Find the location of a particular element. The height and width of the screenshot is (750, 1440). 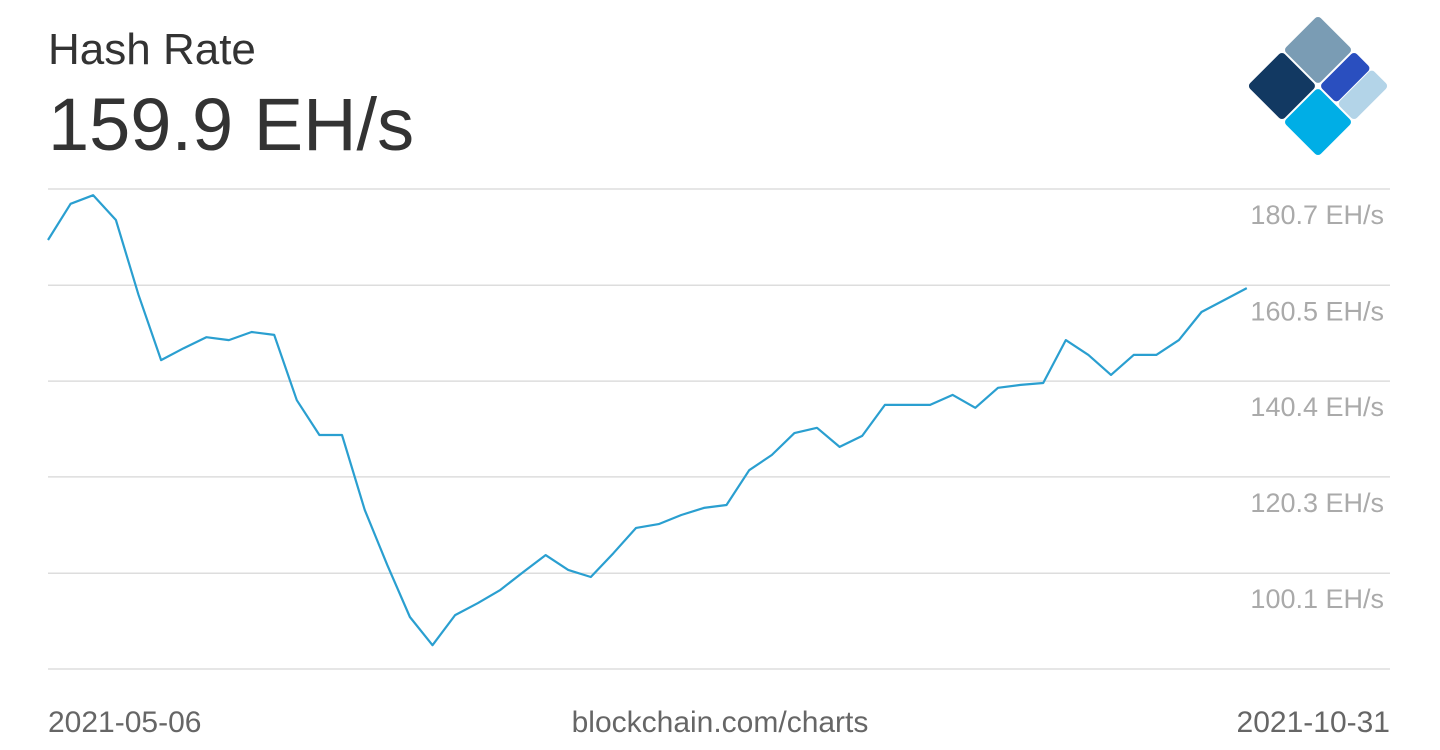

y-tick-label: 100.1 EH/s is located at coordinates (1317, 599).